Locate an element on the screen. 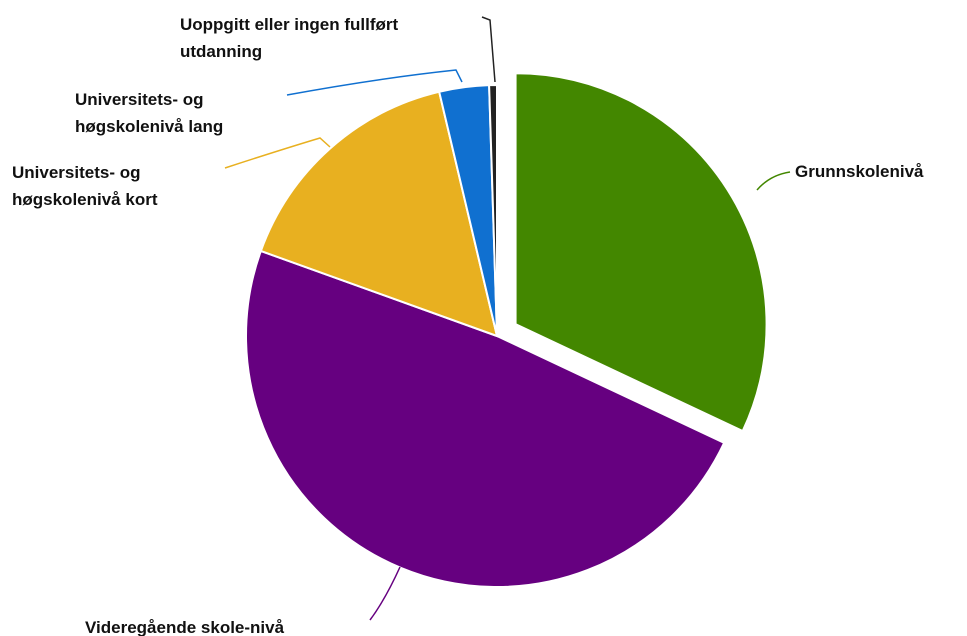 The image size is (967, 636). slice-label: Grunnskolenivå is located at coordinates (859, 171).